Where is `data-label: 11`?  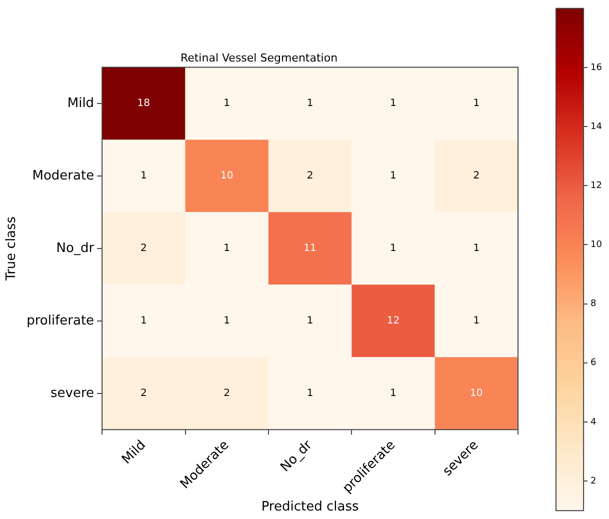 data-label: 11 is located at coordinates (310, 248).